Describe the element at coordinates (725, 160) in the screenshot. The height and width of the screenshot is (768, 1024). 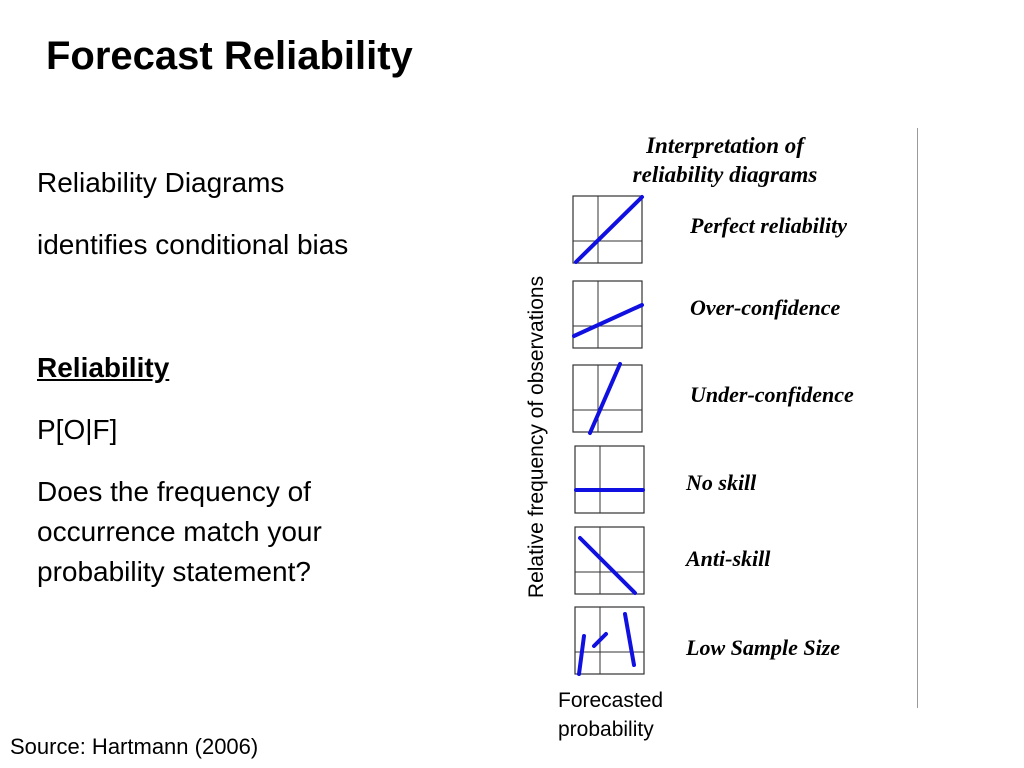
I see `diagram-heading: Interpretation of reliability diagrams` at that location.